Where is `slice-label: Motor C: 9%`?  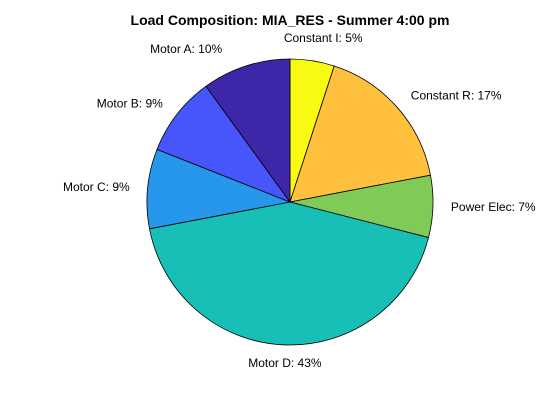 slice-label: Motor C: 9% is located at coordinates (96, 187).